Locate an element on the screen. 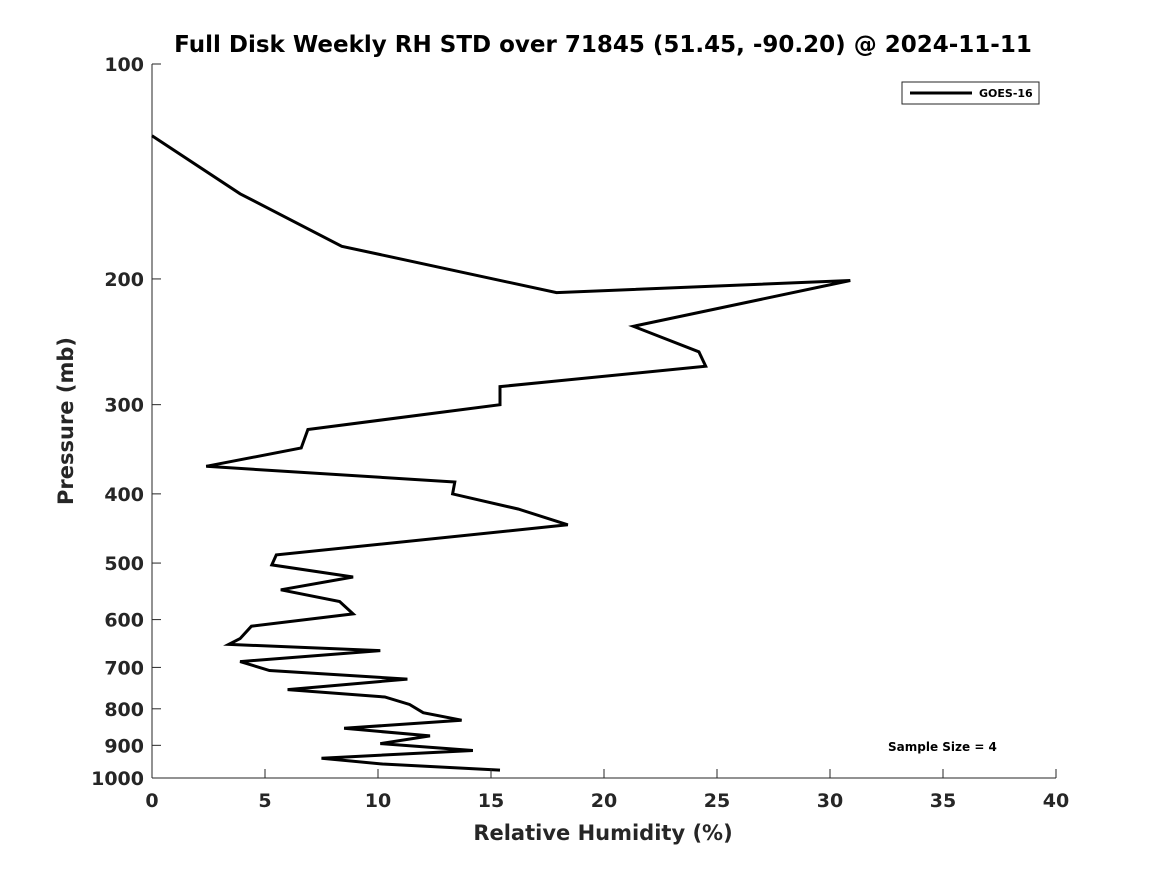  x-axis-ticks: 0 5 10 15 20 25 30 35 40 is located at coordinates (607, 790).